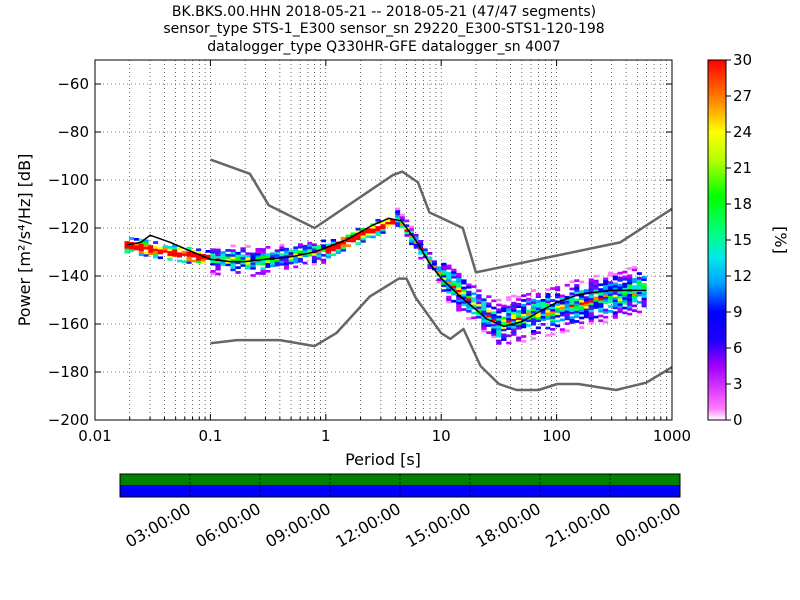 The image size is (800, 600). What do you see at coordinates (326, 436) in the screenshot?
I see `x-tick-label: 1` at bounding box center [326, 436].